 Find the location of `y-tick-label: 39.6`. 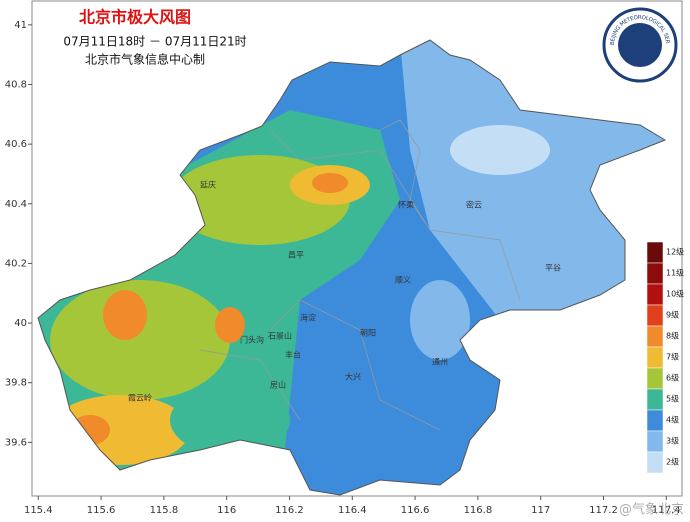

y-tick-label: 39.6 is located at coordinates (16, 442).